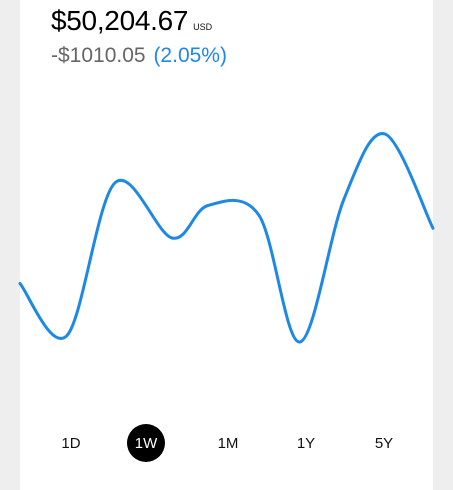  Describe the element at coordinates (120, 20) in the screenshot. I see `balance-value: $50,204.67` at that location.